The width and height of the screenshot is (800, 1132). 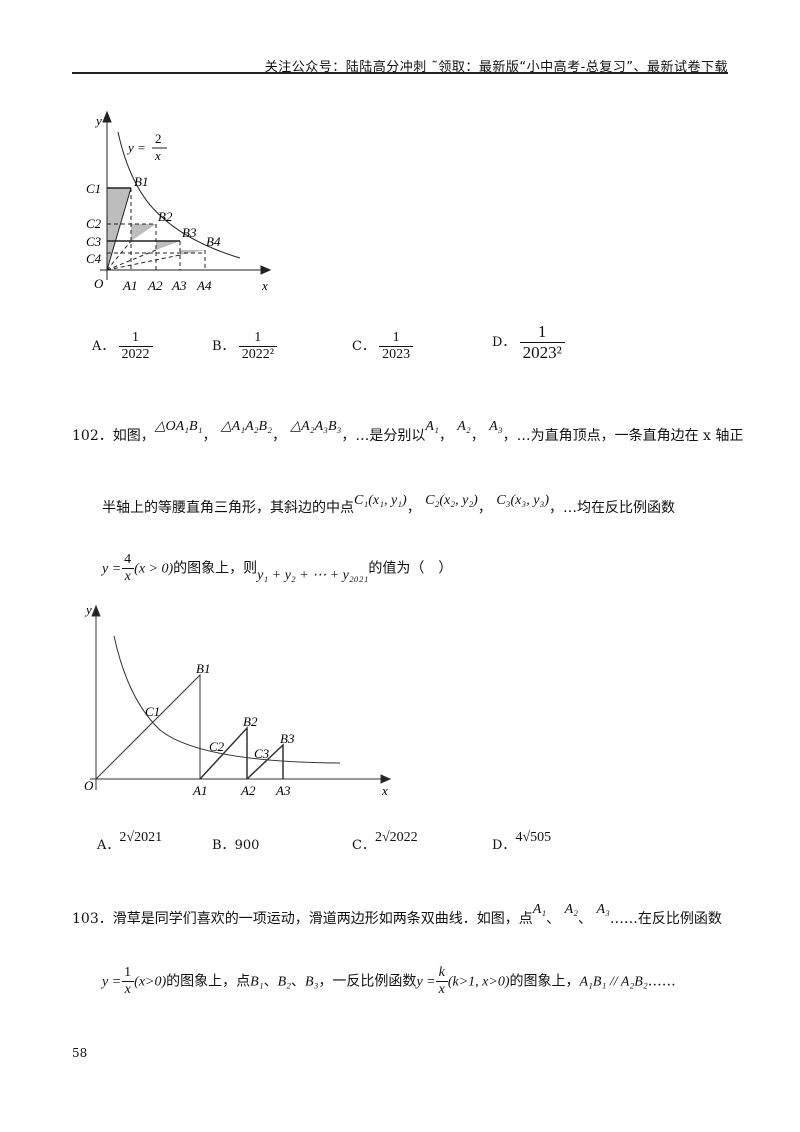 What do you see at coordinates (264, 285) in the screenshot?
I see `fig1-x-label: x` at bounding box center [264, 285].